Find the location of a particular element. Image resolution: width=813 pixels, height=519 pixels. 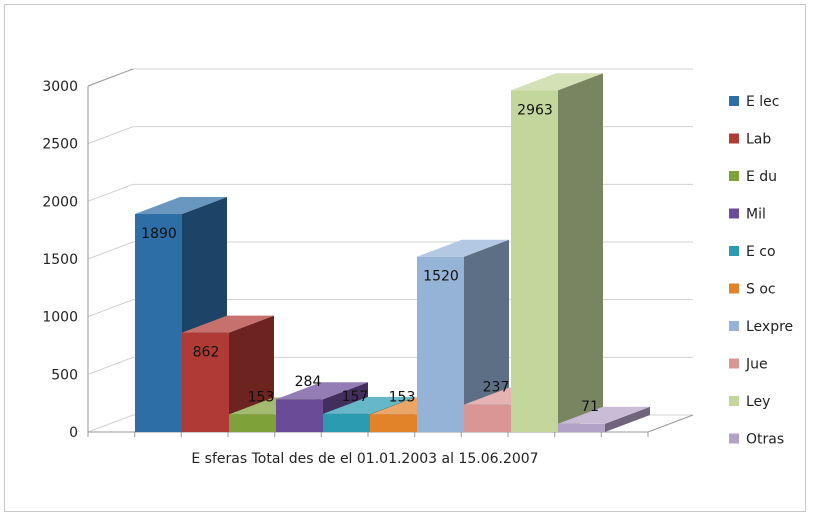

y-tick-label: 1500 is located at coordinates (60, 260).